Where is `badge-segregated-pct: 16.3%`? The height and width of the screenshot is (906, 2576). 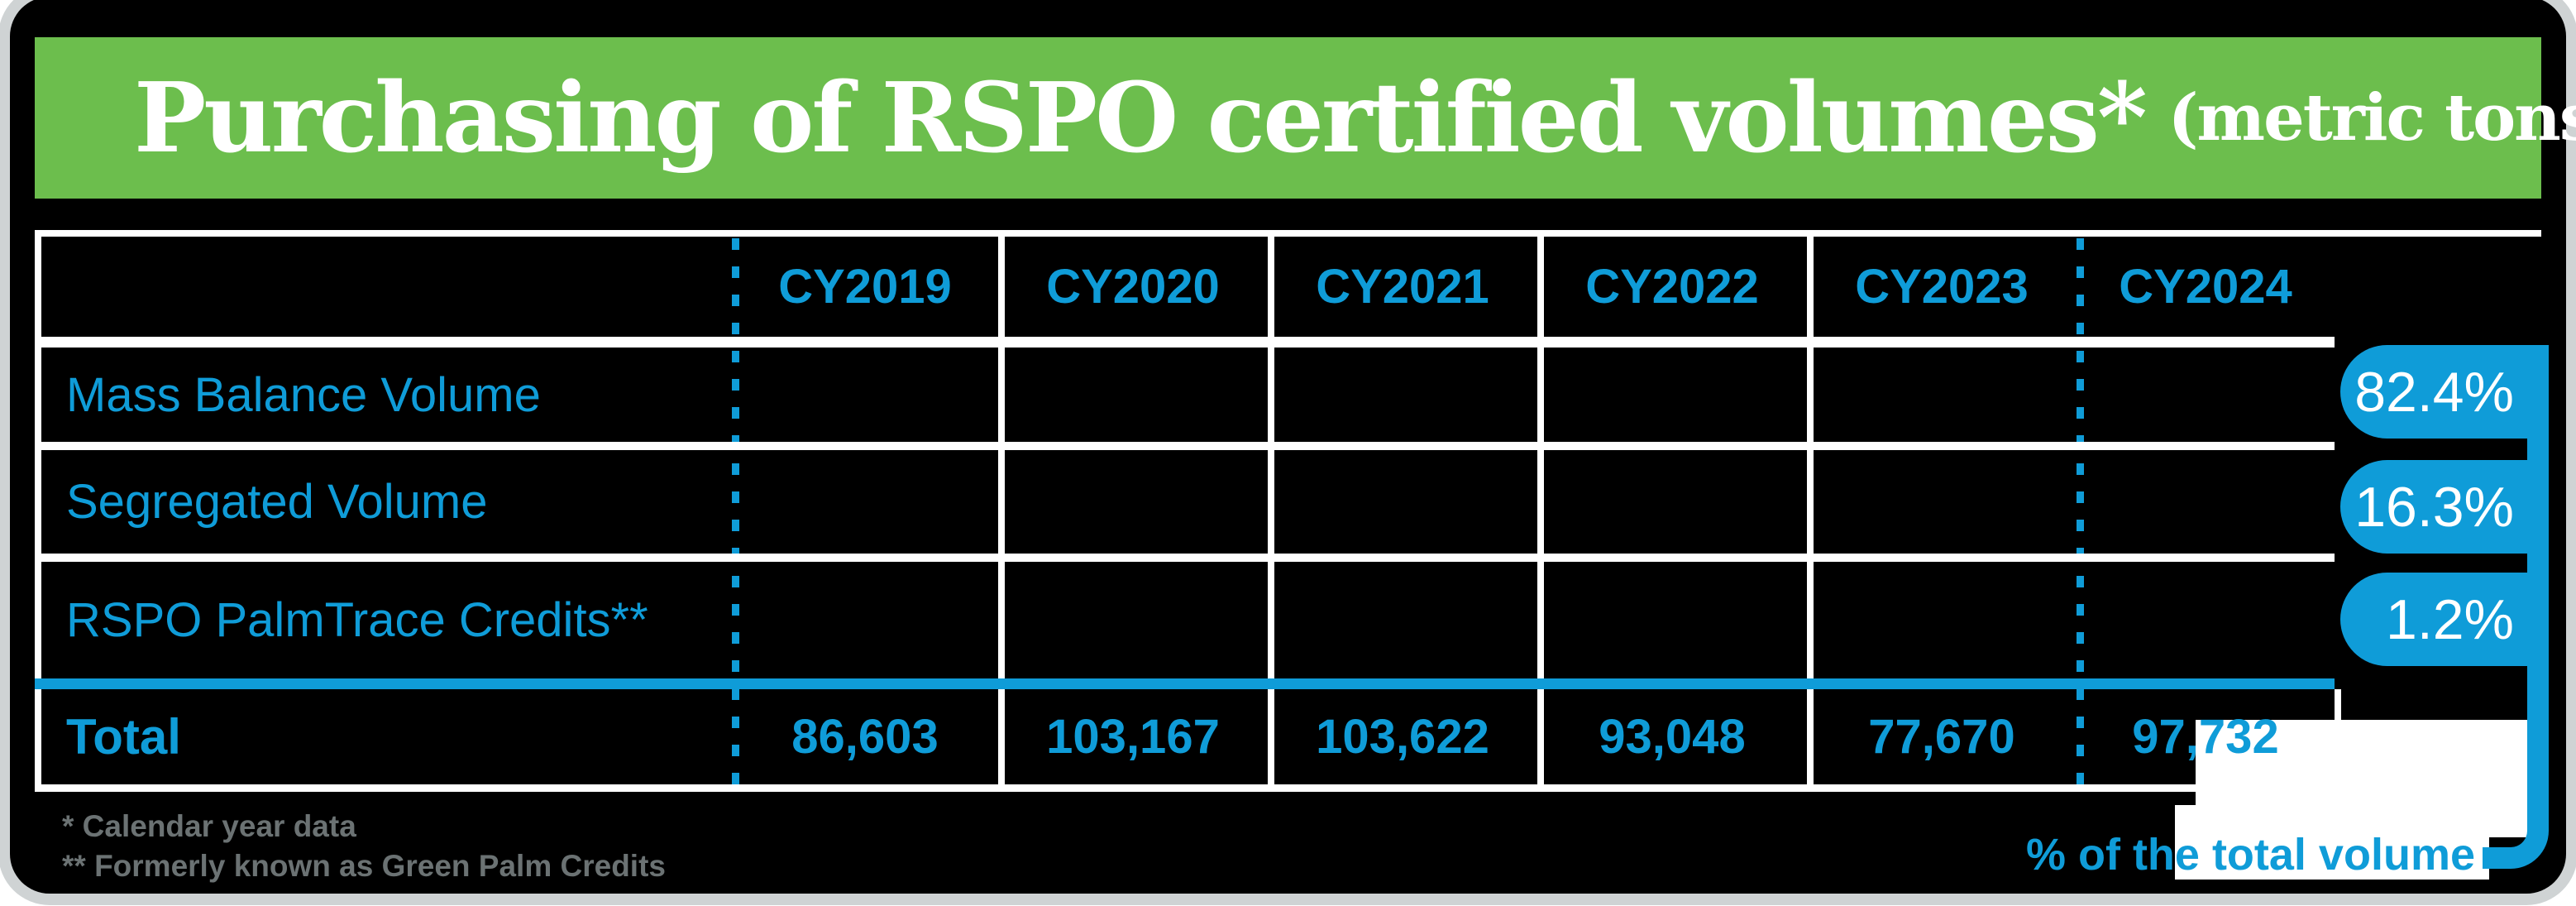
badge-segregated-pct: 16.3% is located at coordinates (2444, 507).